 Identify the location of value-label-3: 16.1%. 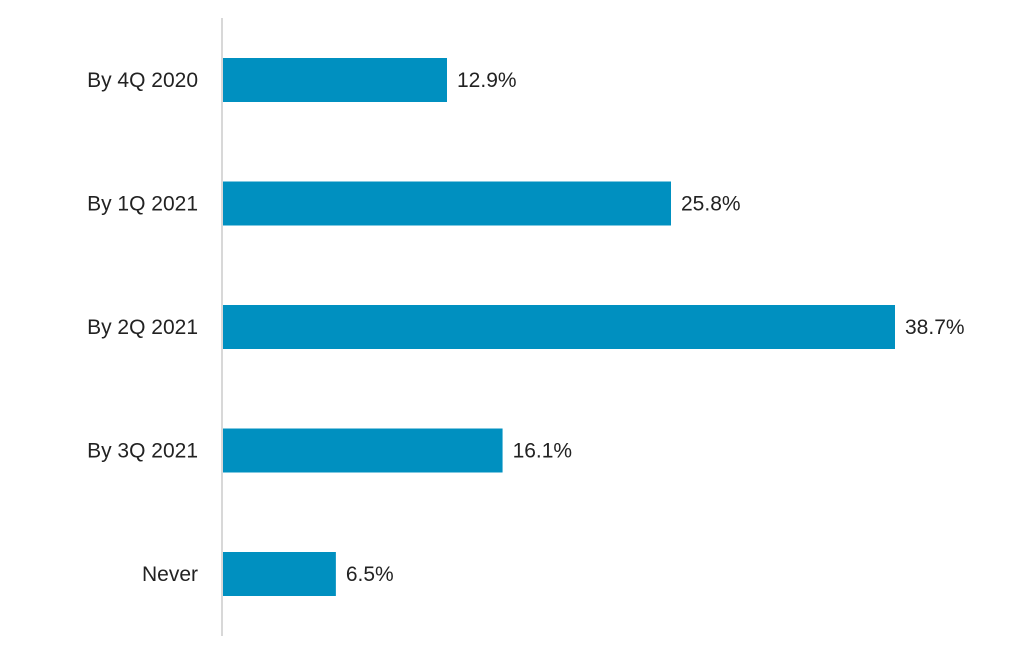
(543, 451).